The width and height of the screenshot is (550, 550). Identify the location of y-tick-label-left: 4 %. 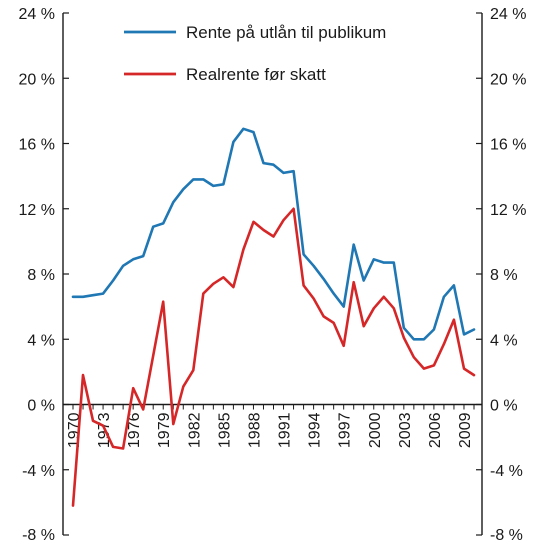
(41, 340).